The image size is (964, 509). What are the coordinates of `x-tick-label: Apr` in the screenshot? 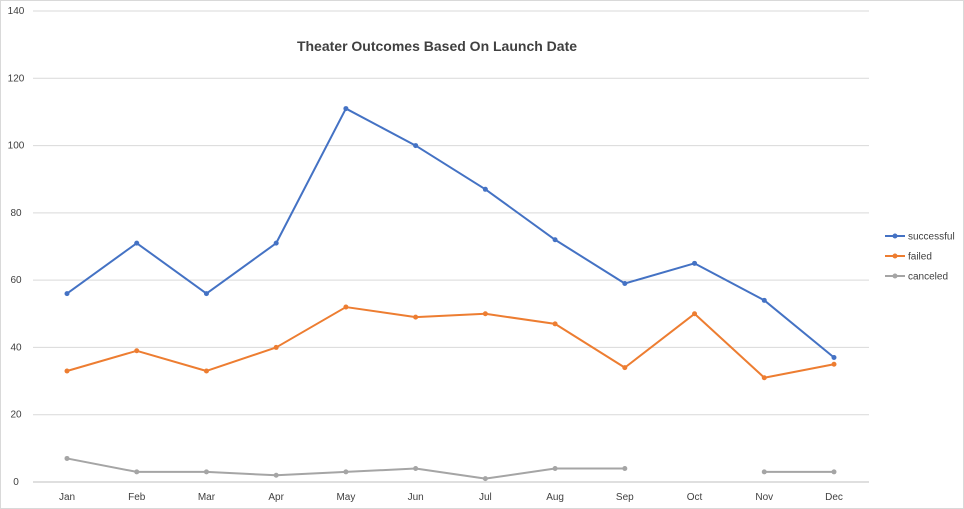 It's located at (276, 497).